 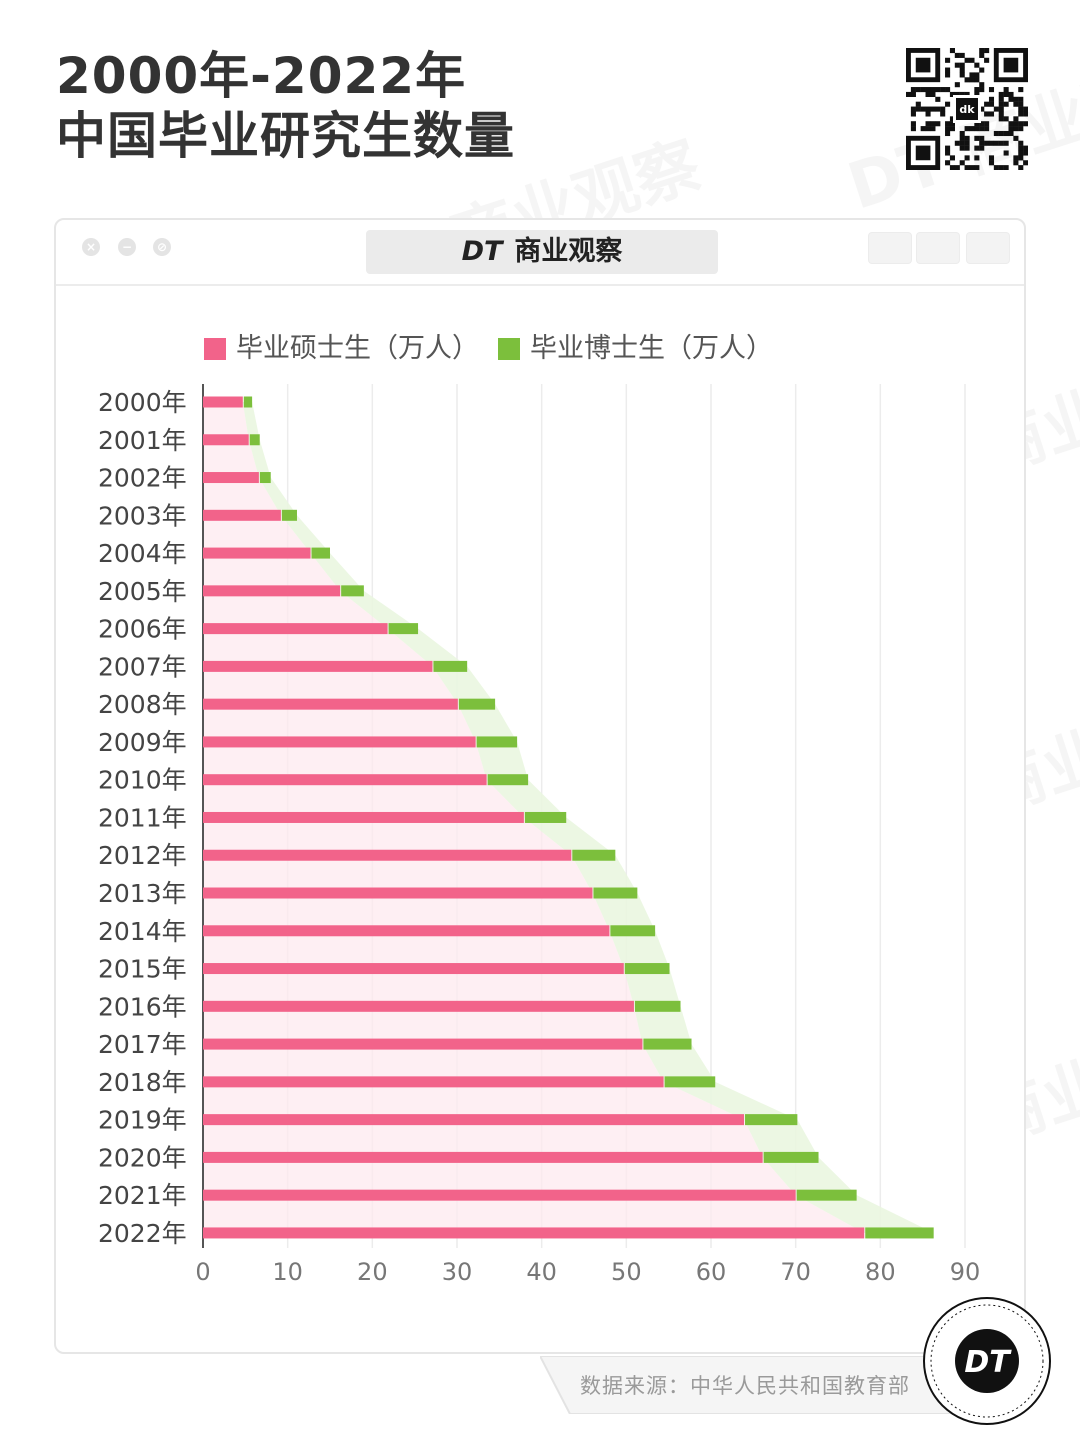 What do you see at coordinates (127, 247) in the screenshot?
I see `minimize-icon: −` at bounding box center [127, 247].